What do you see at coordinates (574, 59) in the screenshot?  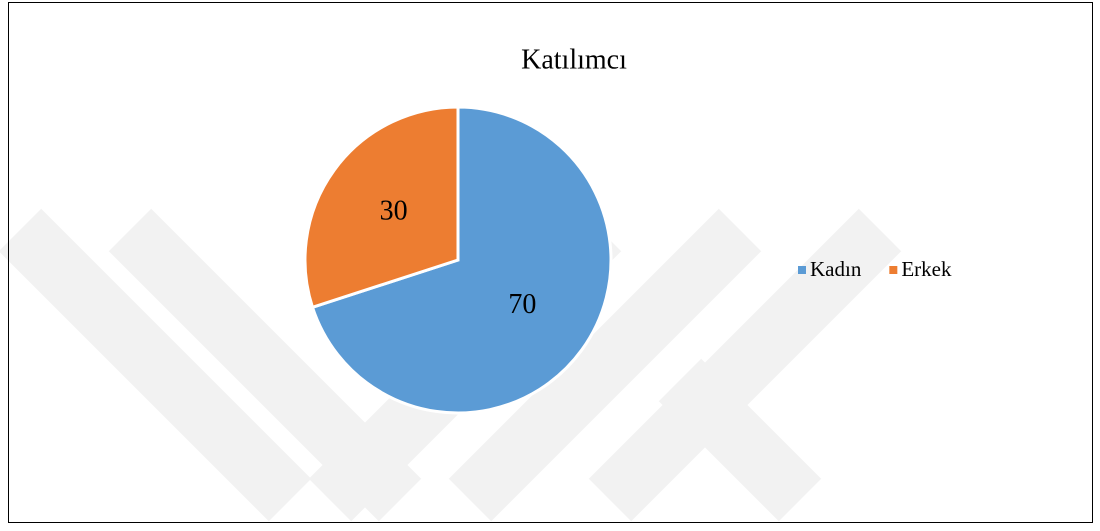 I see `chart-title: Katılımcı` at bounding box center [574, 59].